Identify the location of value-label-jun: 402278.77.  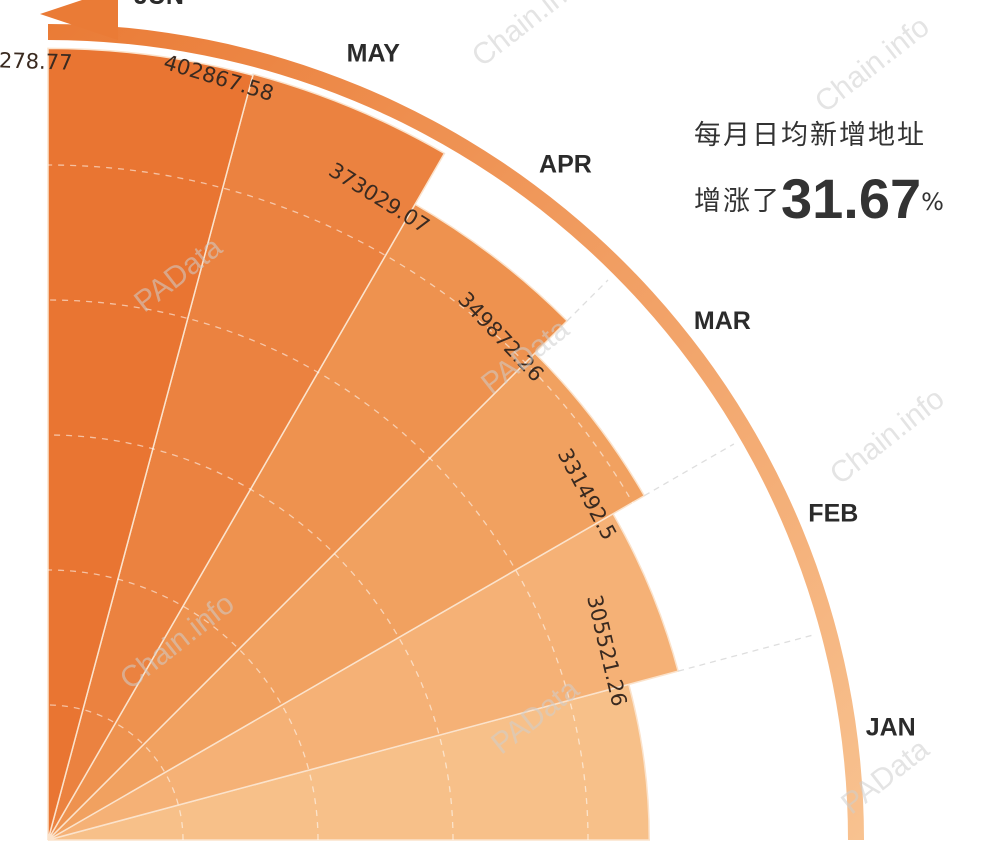
(36, 61).